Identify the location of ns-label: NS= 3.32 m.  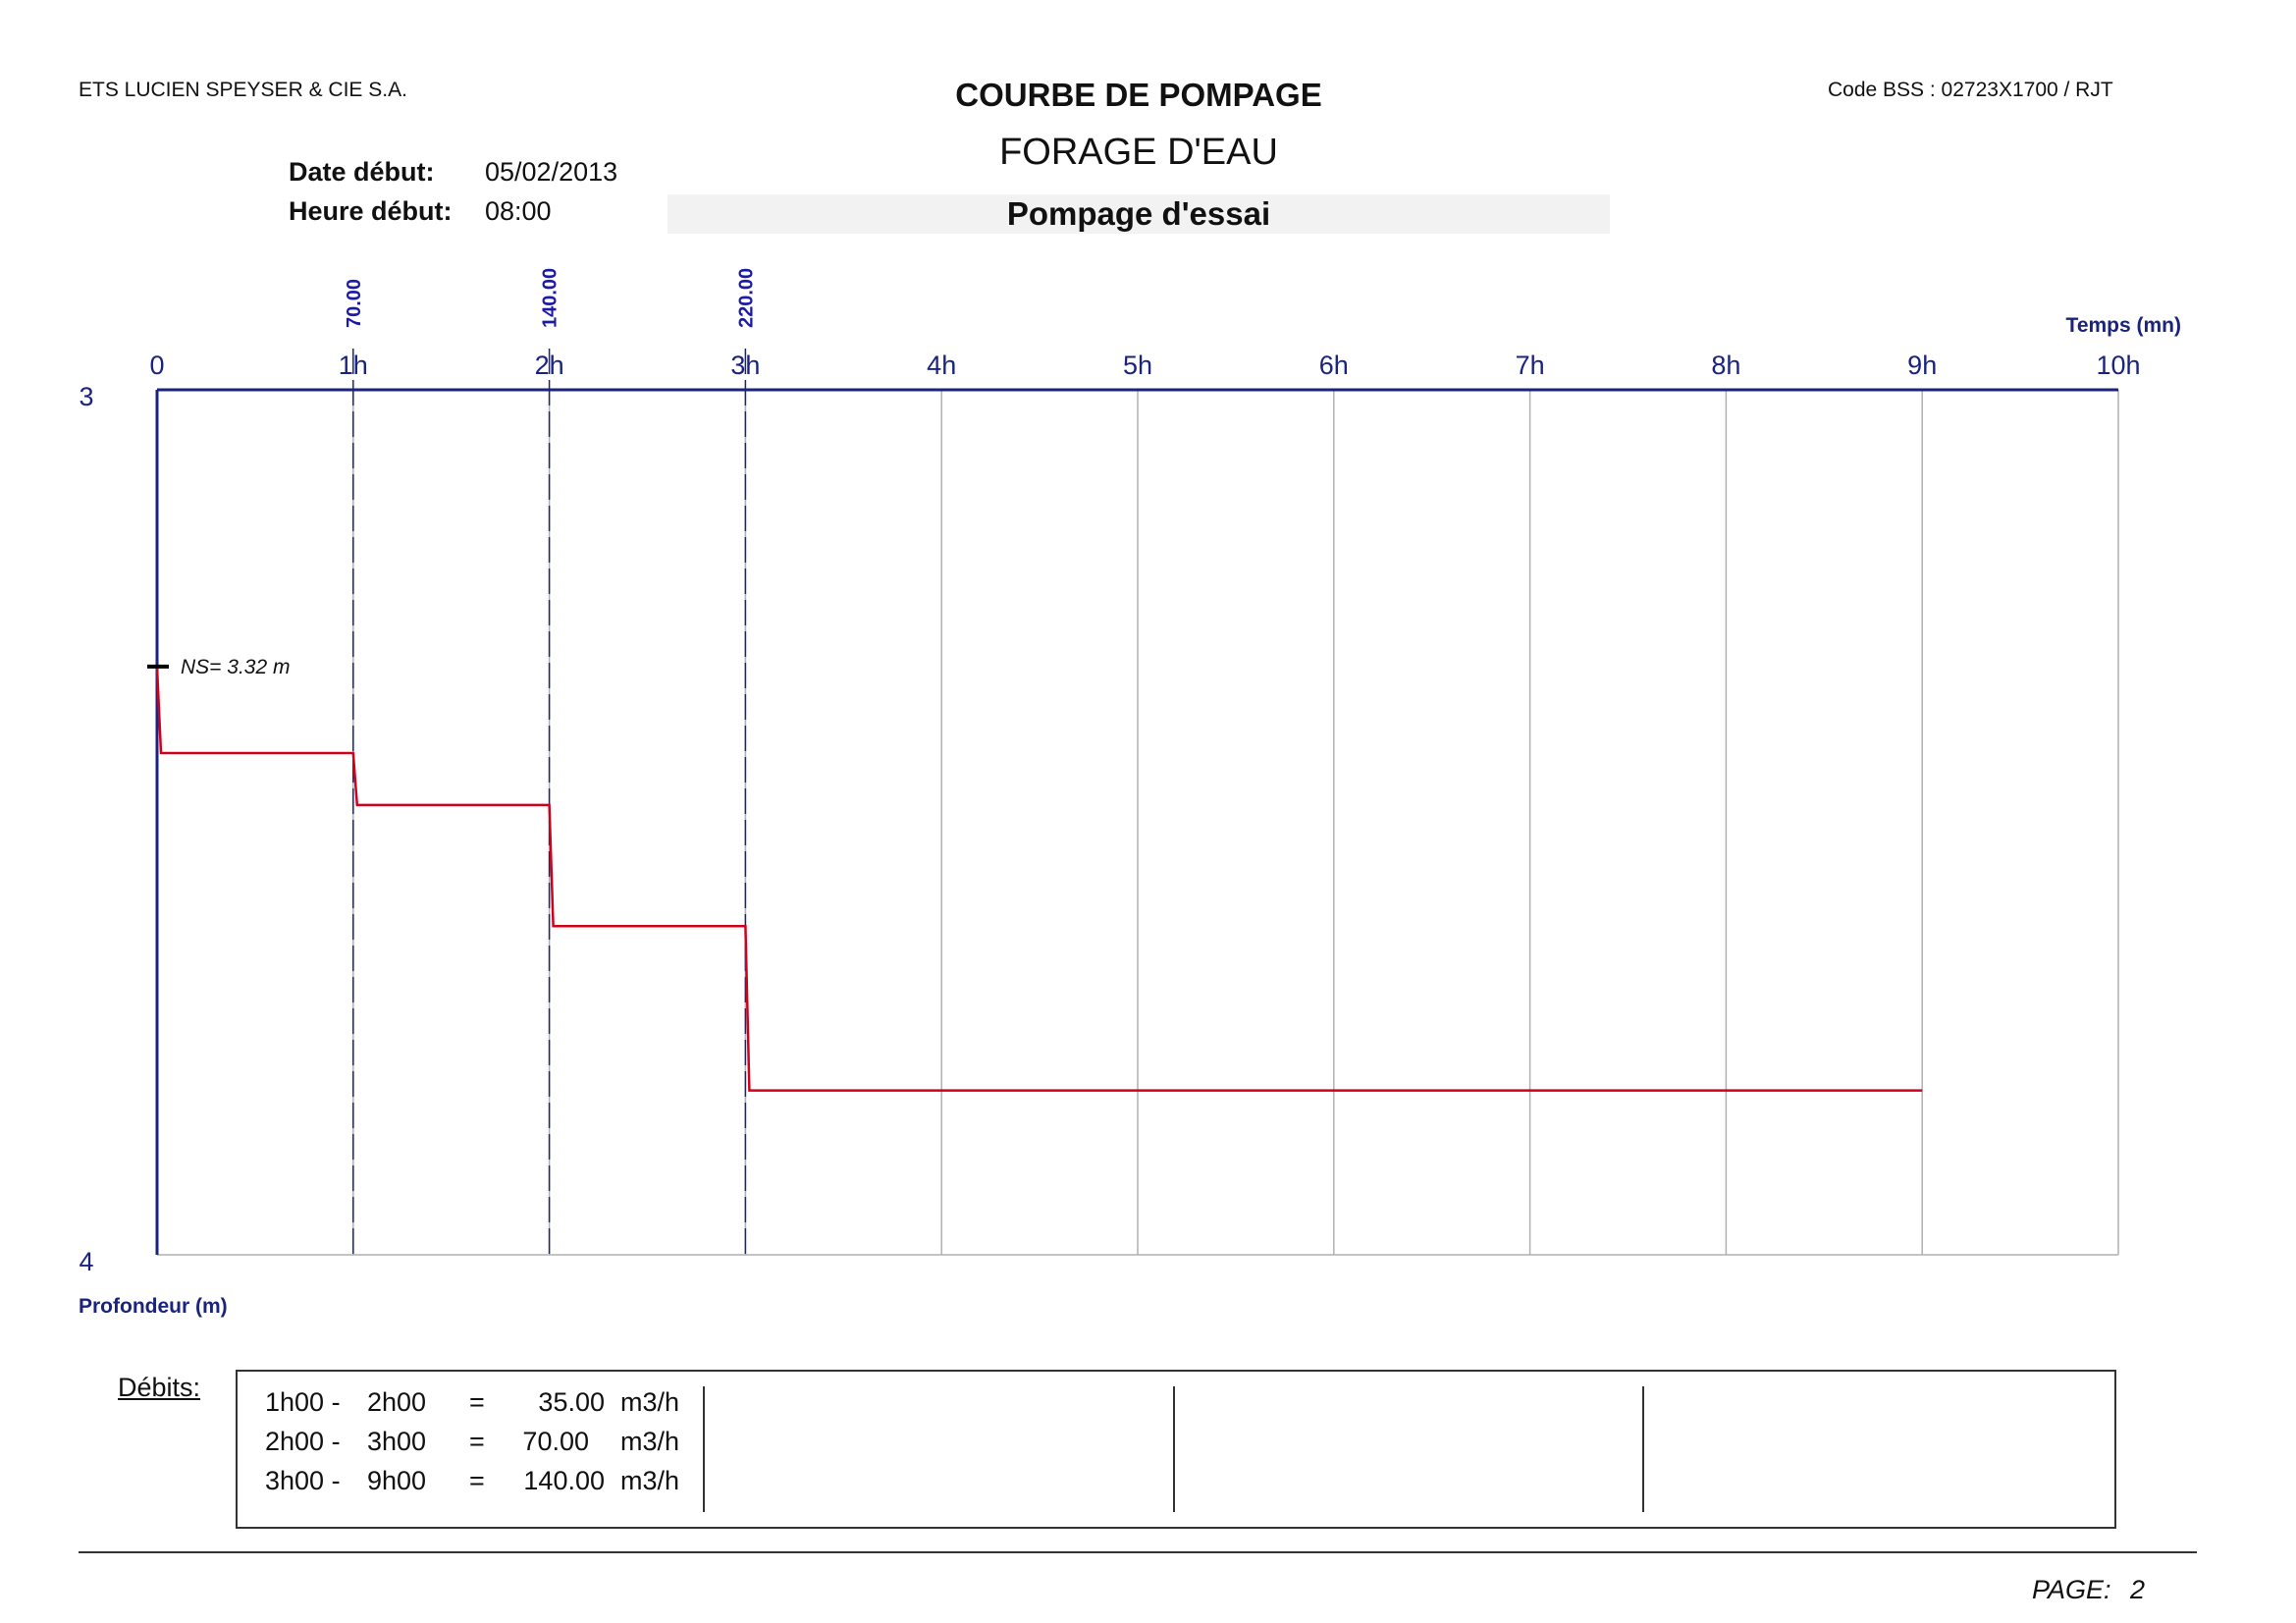
(235, 667).